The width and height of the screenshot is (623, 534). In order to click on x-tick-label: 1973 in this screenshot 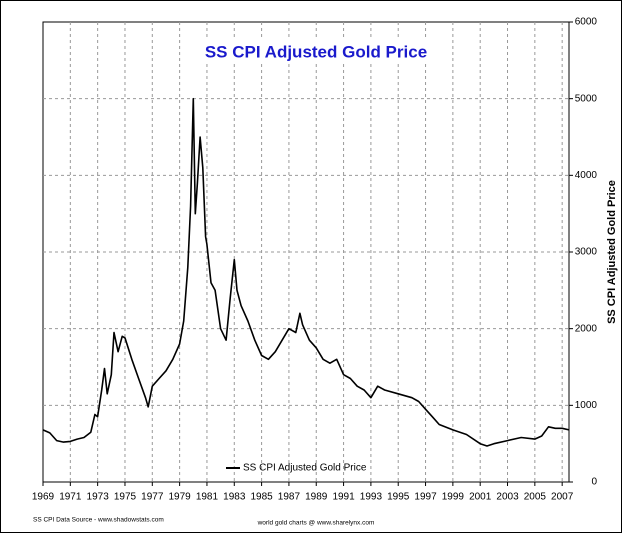, I will do `click(98, 497)`.